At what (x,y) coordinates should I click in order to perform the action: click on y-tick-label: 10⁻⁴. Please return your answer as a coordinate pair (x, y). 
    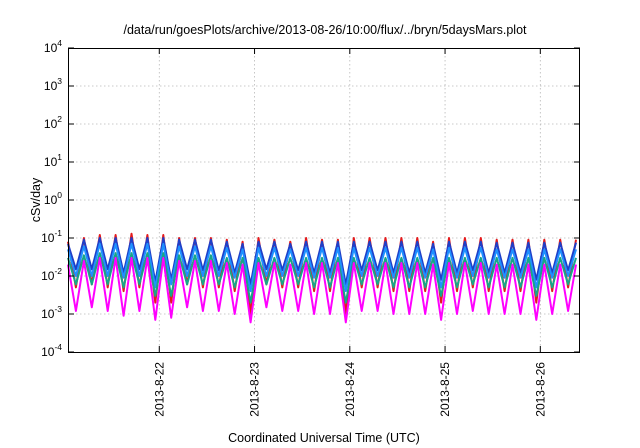
    Looking at the image, I should click on (51, 350).